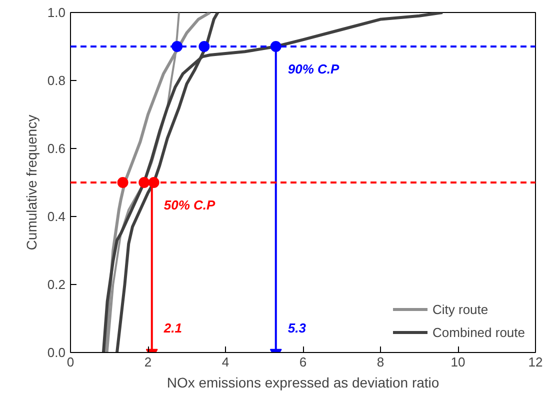  I want to click on y-tick-label: 0.6, so click(56, 148).